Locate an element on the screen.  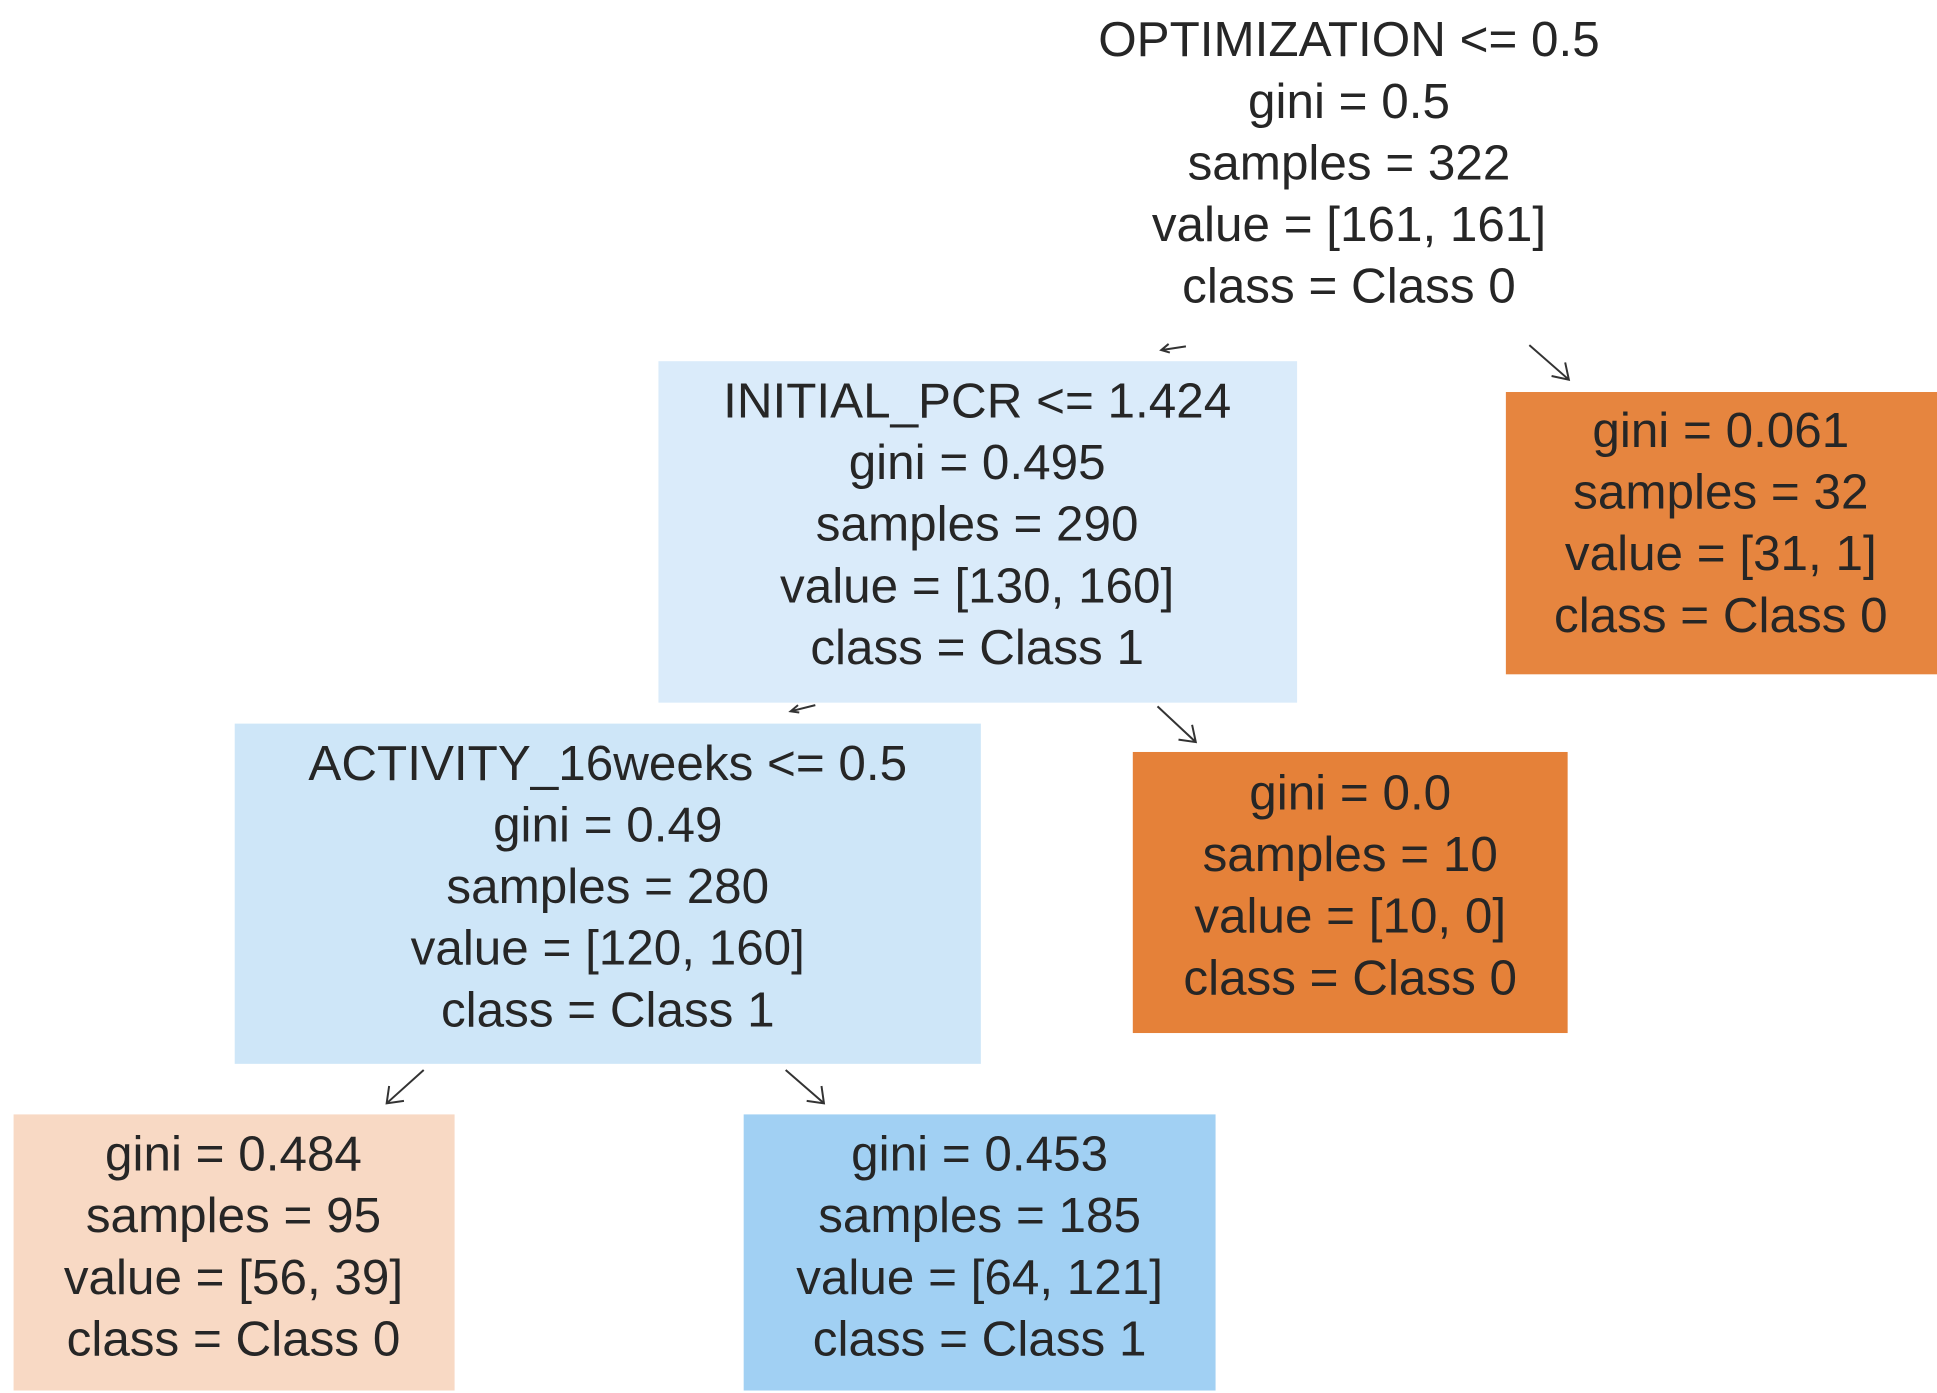
node-text: value = [31, 1] is located at coordinates (1721, 553).